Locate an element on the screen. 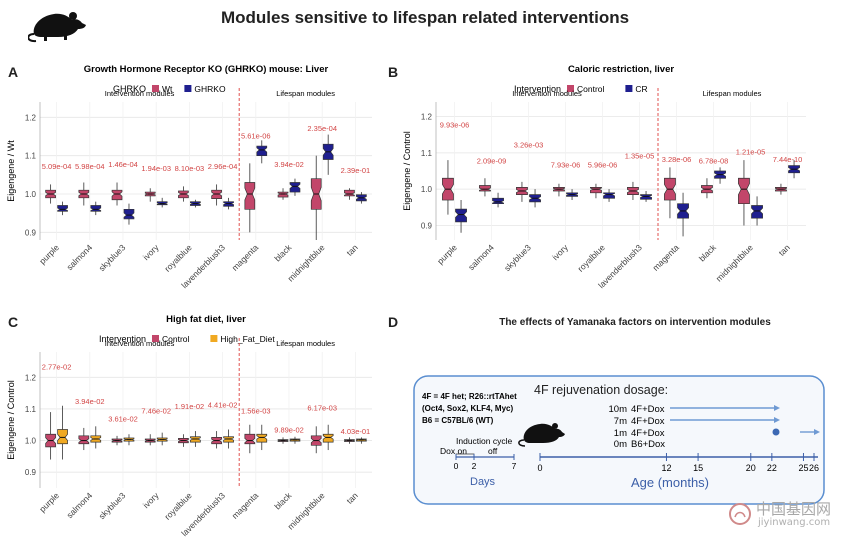 This screenshot has height=553, width=850. x-tick-label: tan is located at coordinates (352, 250).